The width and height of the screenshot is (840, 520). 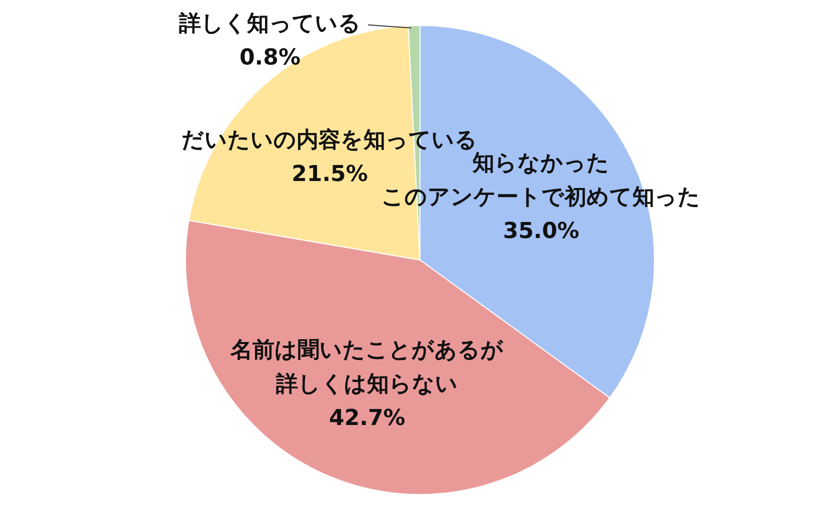 I want to click on data-label: 35.0%, so click(x=541, y=231).